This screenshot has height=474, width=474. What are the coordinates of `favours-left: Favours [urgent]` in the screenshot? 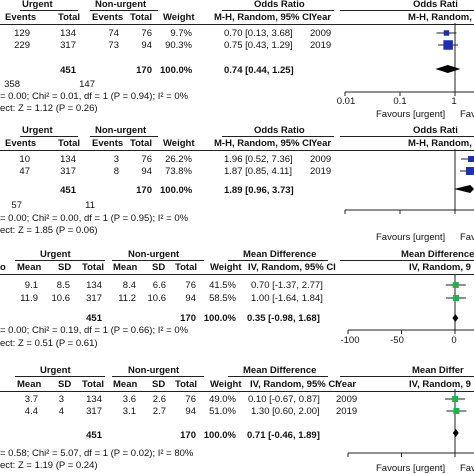 It's located at (411, 237).